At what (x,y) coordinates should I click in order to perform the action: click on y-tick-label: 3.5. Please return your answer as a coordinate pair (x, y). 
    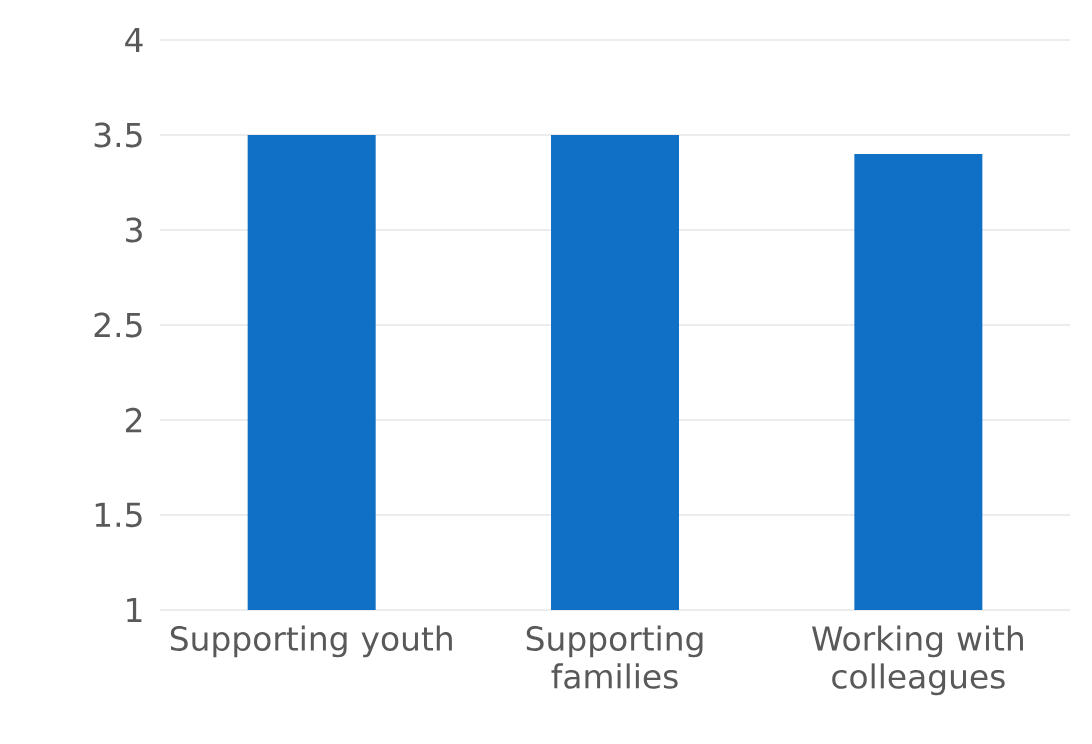
    Looking at the image, I should click on (118, 135).